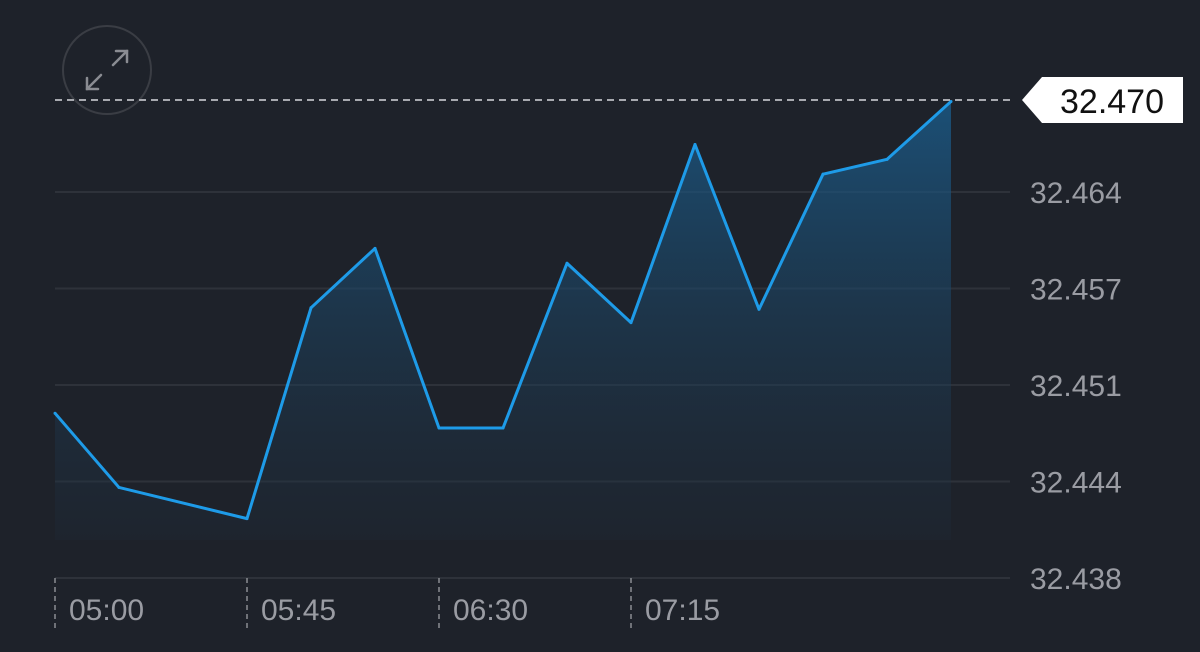 Image resolution: width=1200 pixels, height=652 pixels. What do you see at coordinates (682, 610) in the screenshot?
I see `x-tick-label: 07:15` at bounding box center [682, 610].